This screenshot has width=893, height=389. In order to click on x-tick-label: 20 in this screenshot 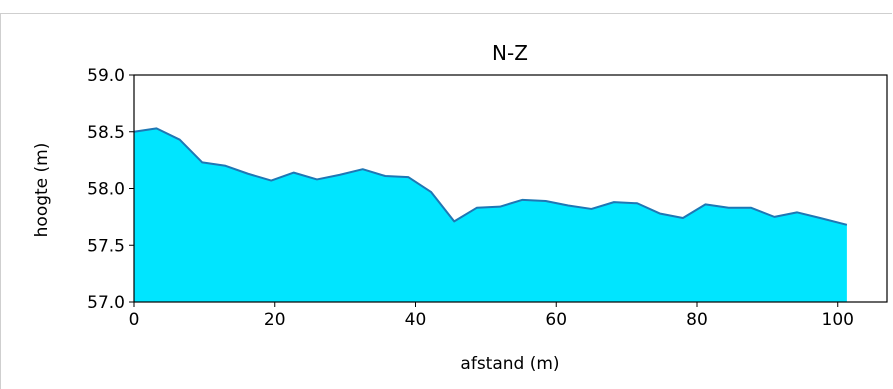, I will do `click(275, 320)`.